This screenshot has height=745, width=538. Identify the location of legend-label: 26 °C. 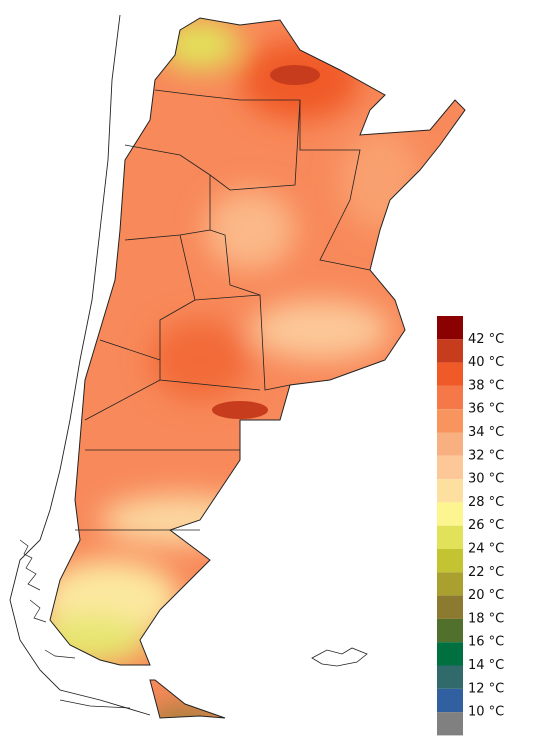
(486, 525).